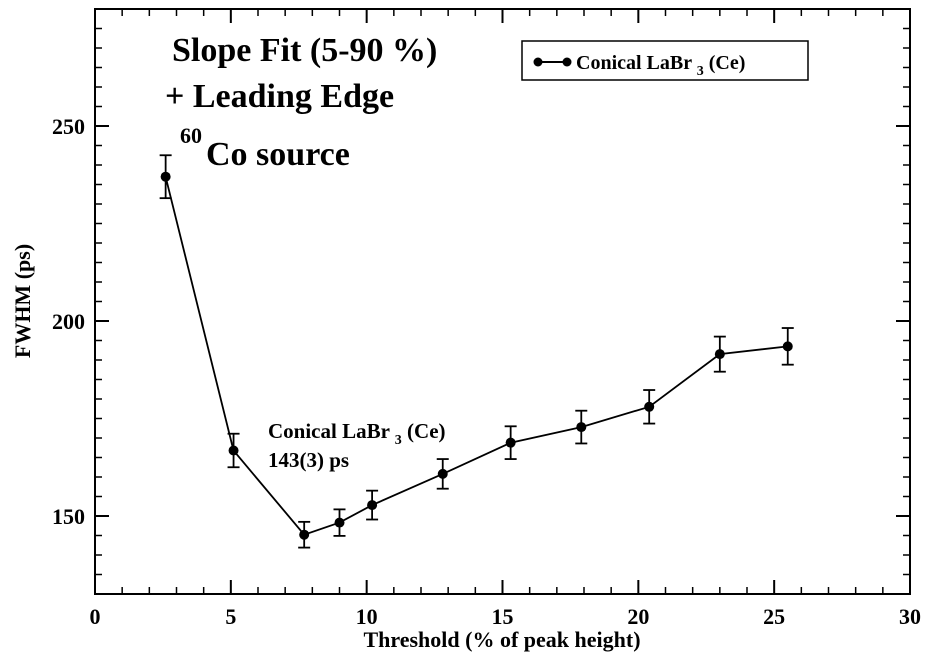  I want to click on result-detector-subscript: 3, so click(398, 440).